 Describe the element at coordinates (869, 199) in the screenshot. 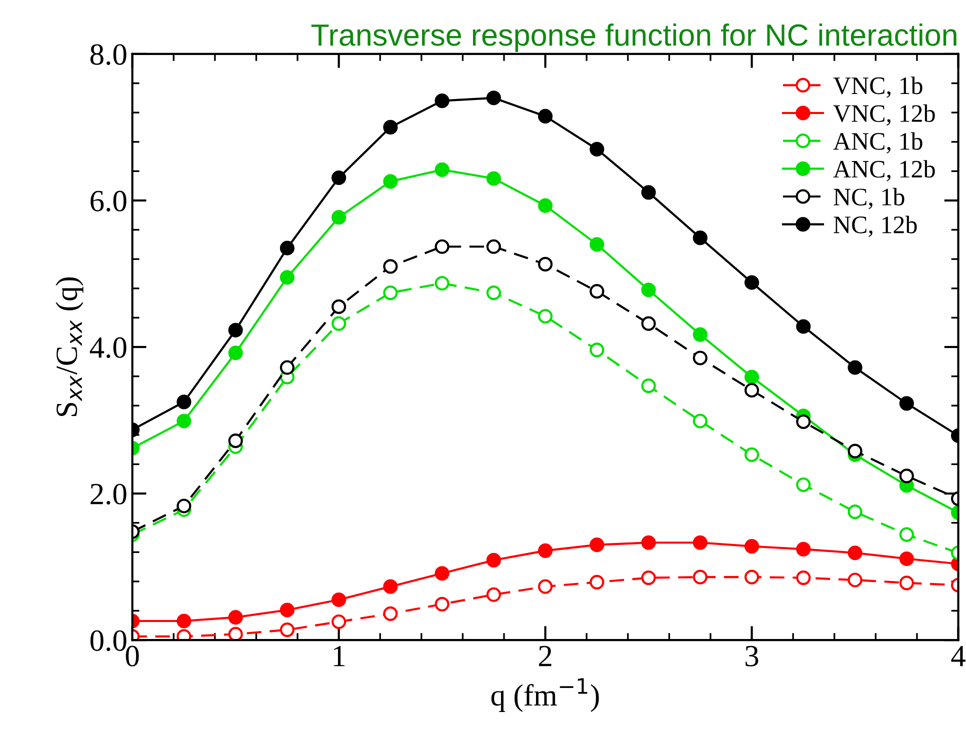

I see `legend-label: NC, 1b` at that location.